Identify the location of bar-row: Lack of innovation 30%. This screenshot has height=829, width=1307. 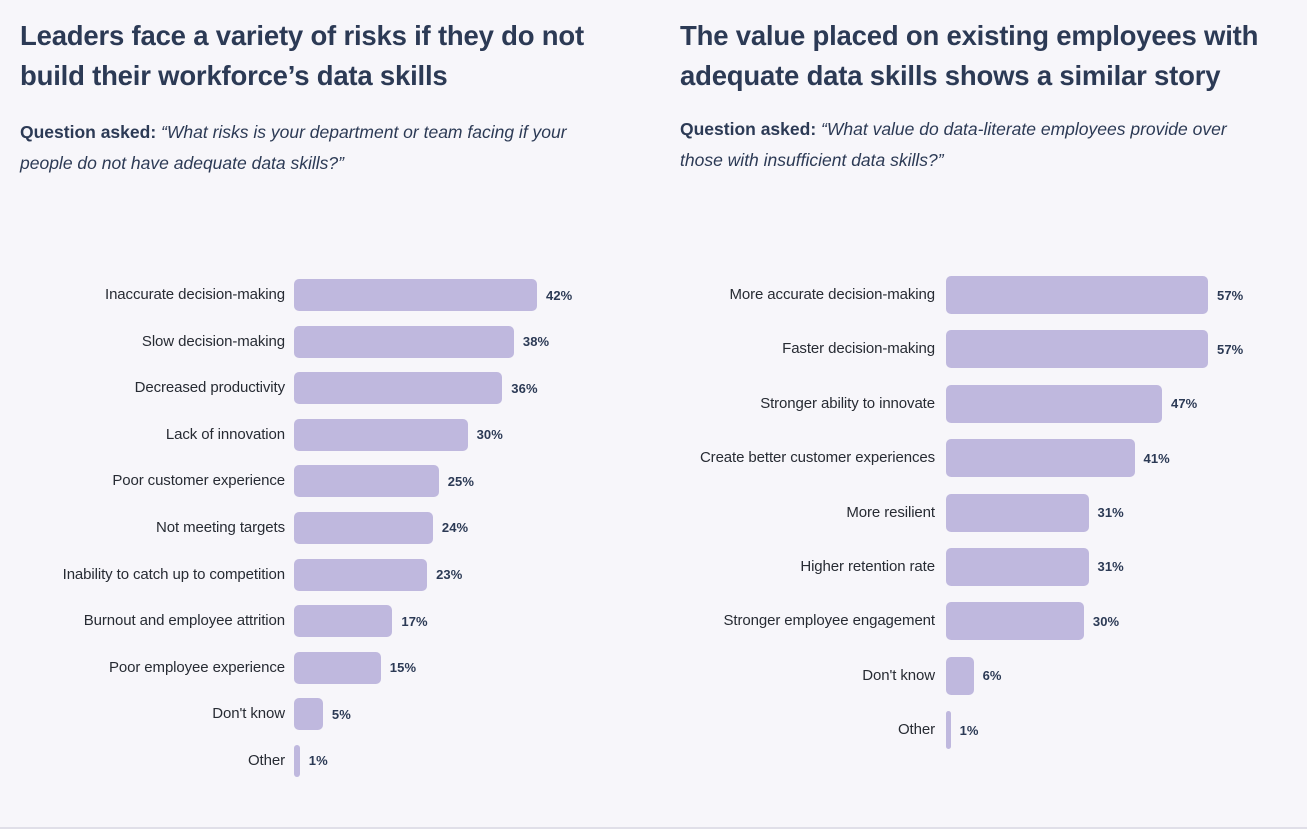
(286, 434).